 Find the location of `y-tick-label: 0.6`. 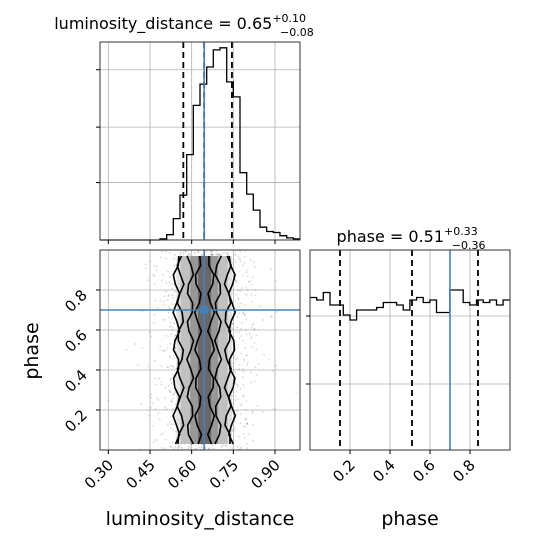

y-tick-label: 0.6 is located at coordinates (76, 341).